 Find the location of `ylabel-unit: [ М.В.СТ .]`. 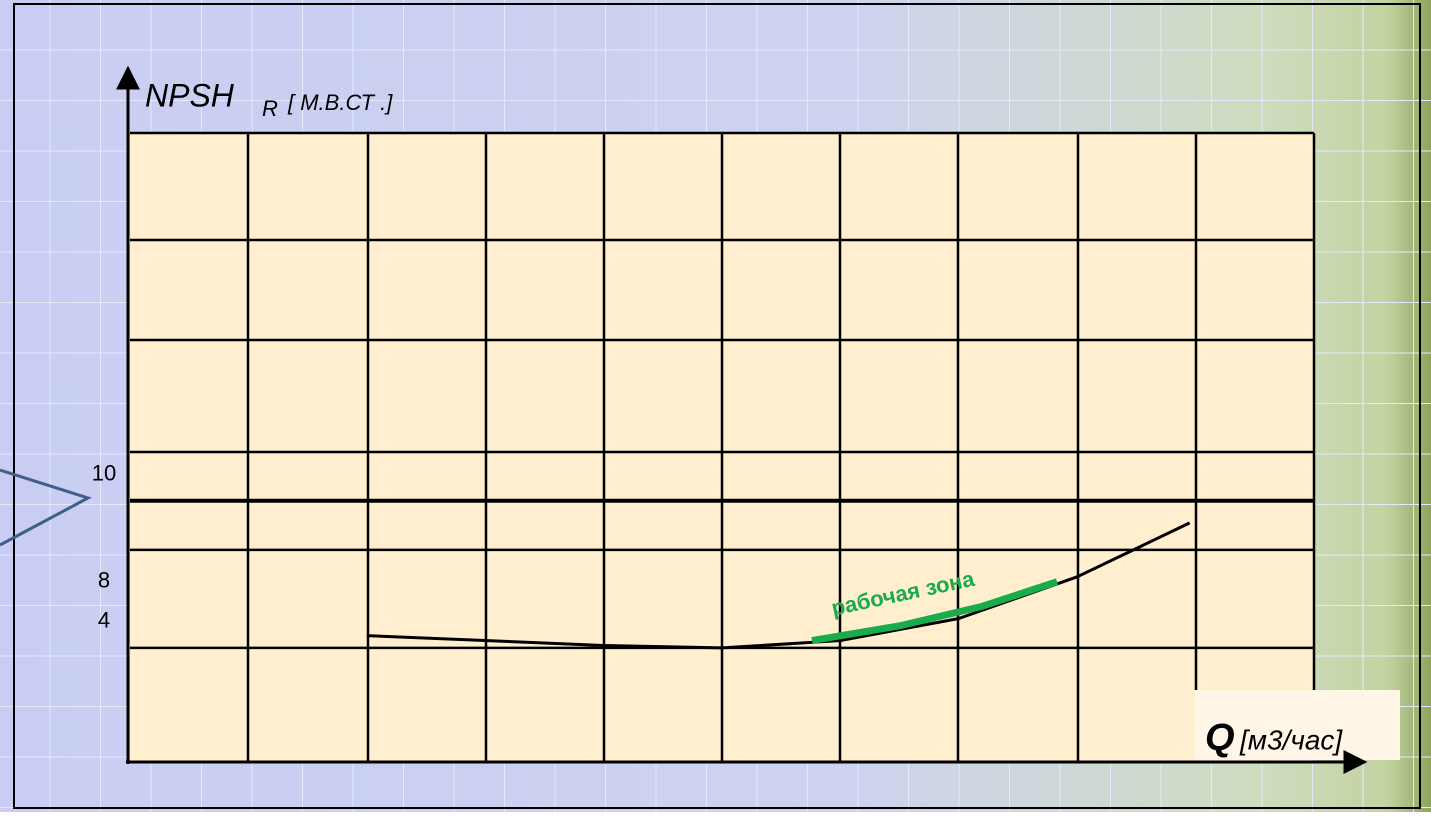

ylabel-unit: [ М.В.СТ .] is located at coordinates (340, 102).